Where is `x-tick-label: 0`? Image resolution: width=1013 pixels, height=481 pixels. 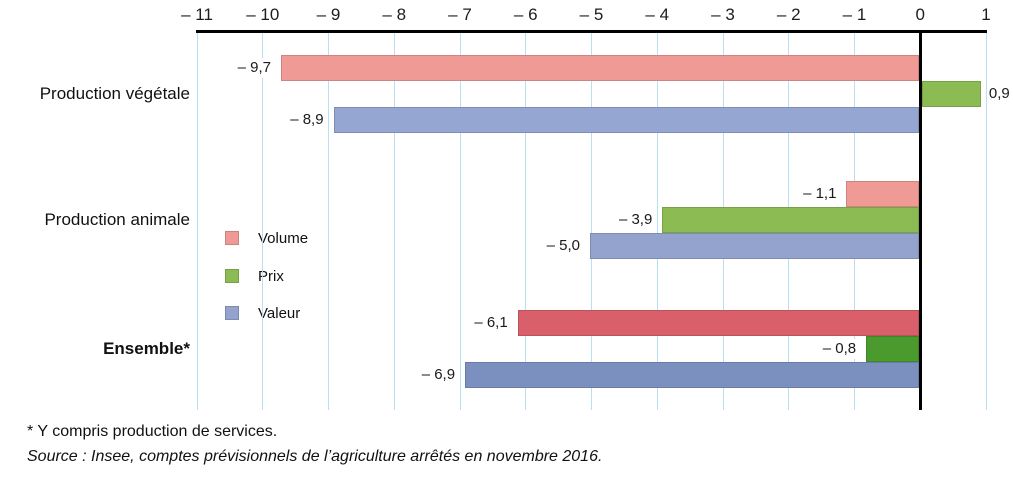 x-tick-label: 0 is located at coordinates (920, 14).